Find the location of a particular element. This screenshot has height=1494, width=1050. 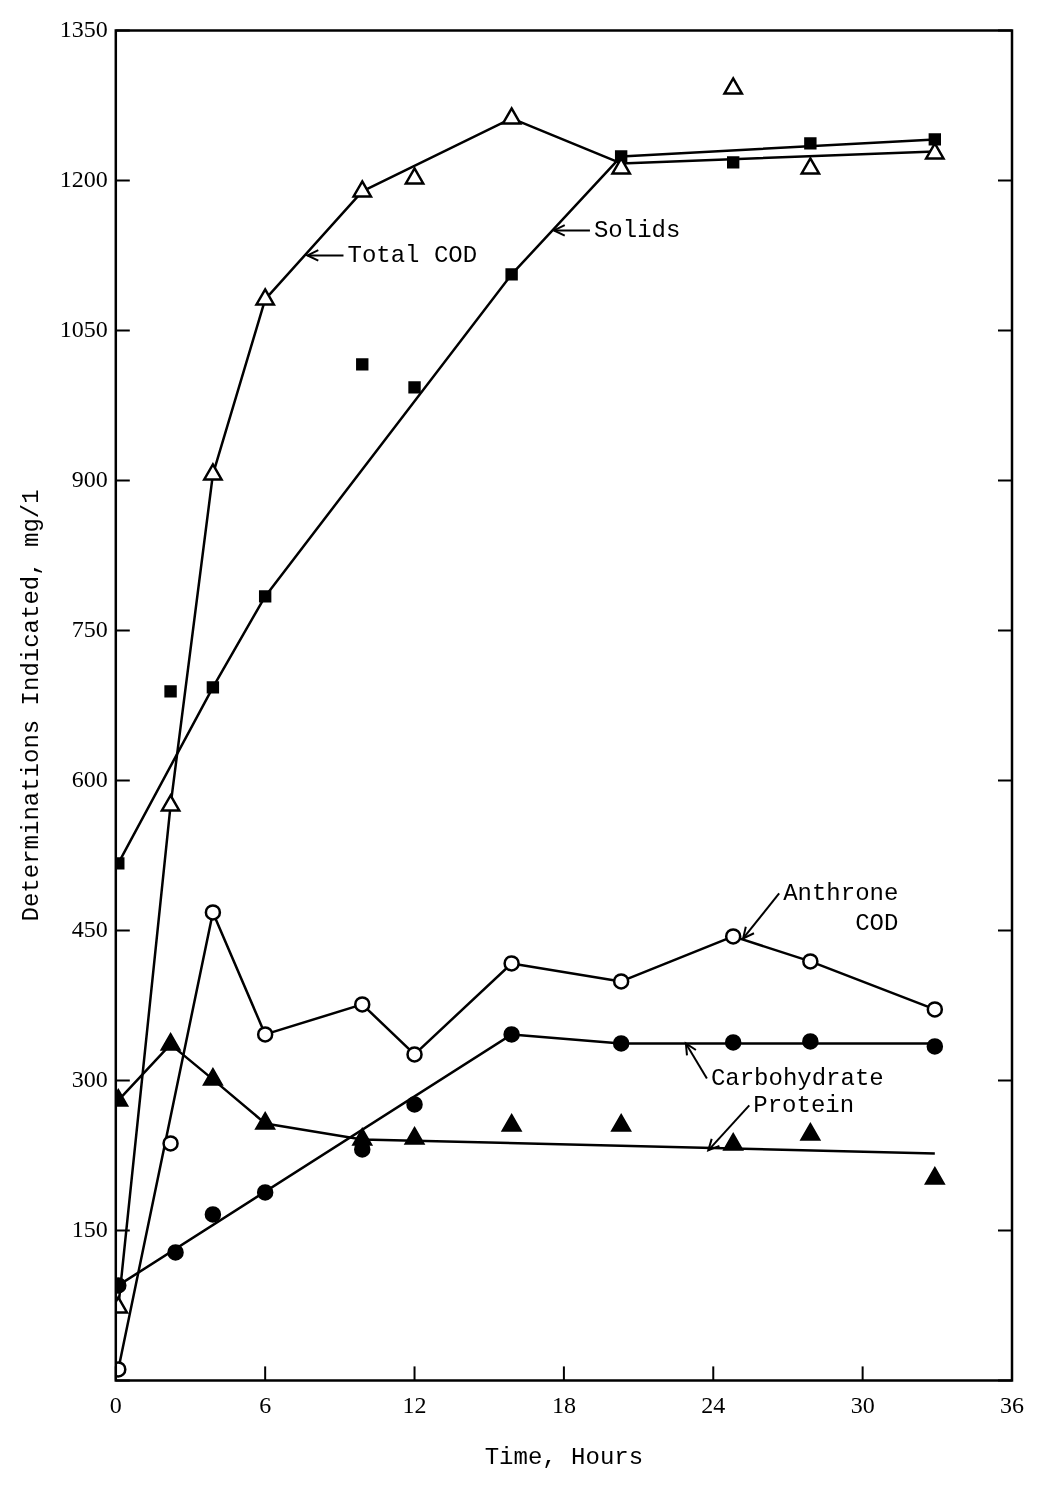

annotation: Solids is located at coordinates (637, 230).